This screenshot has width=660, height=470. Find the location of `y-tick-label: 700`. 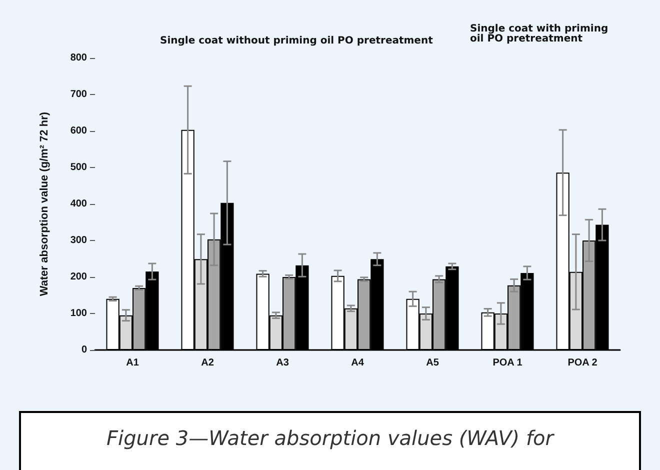

y-tick-label: 700 is located at coordinates (79, 94).